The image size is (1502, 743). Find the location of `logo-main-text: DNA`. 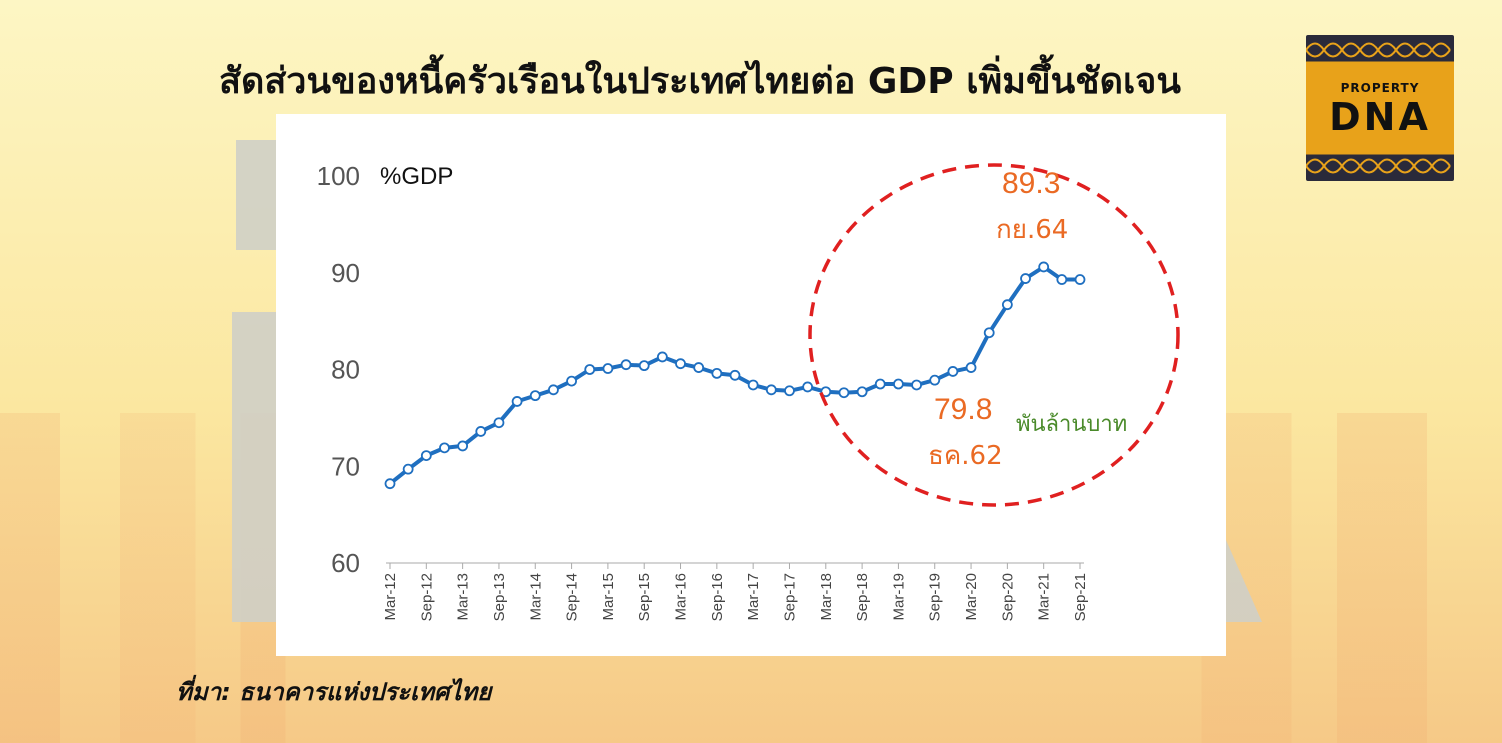

logo-main-text: DNA is located at coordinates (1380, 117).